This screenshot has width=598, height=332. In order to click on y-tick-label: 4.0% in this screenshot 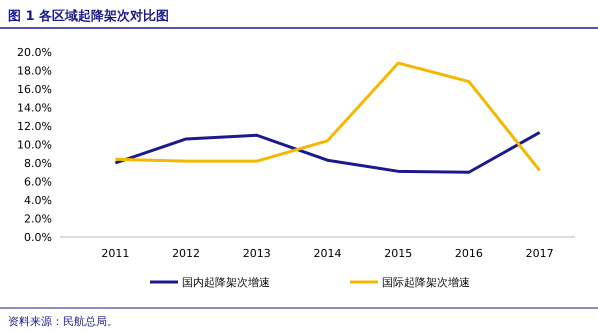, I will do `click(38, 200)`.